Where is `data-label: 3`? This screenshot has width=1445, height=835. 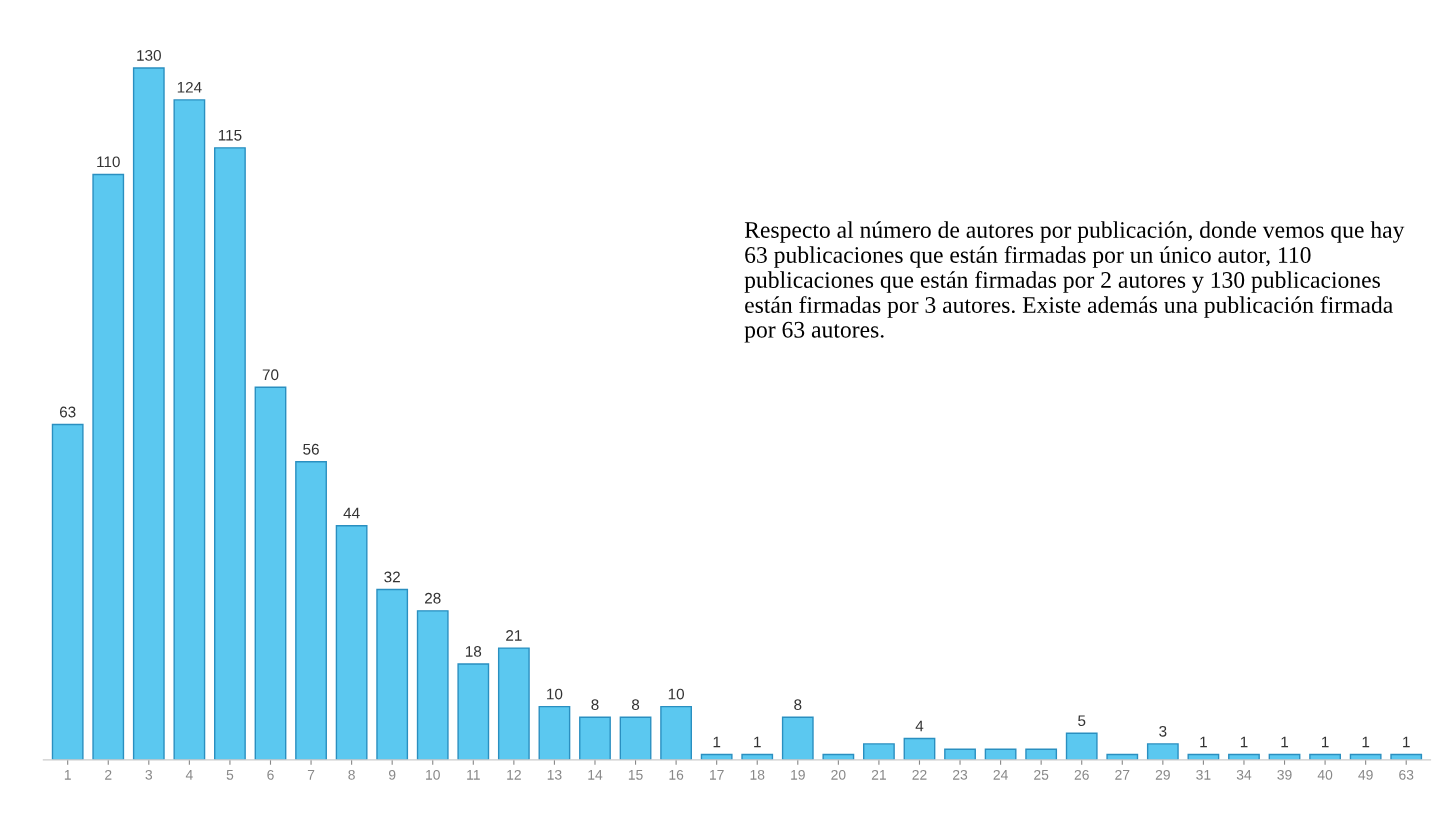
data-label: 3 is located at coordinates (1163, 731).